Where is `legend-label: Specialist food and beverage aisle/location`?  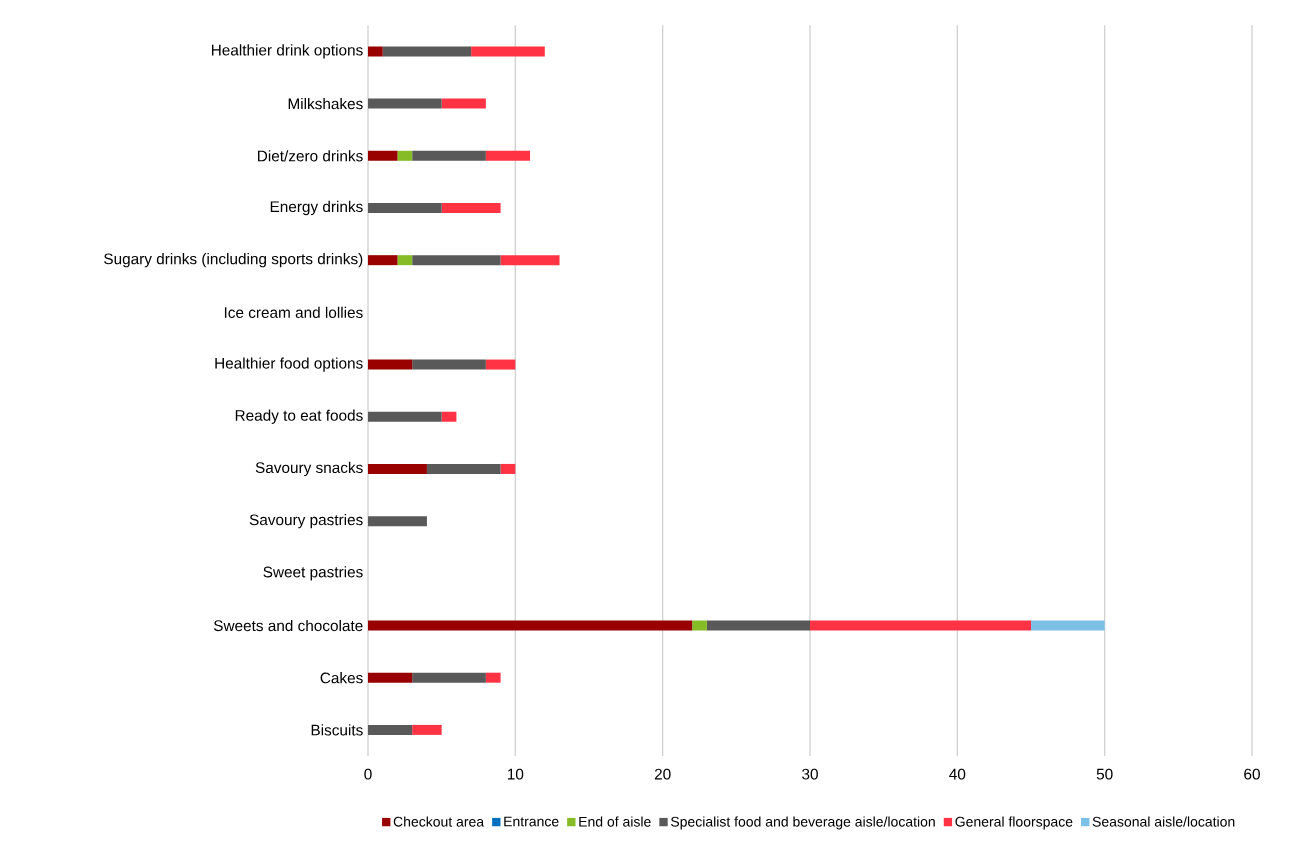 legend-label: Specialist food and beverage aisle/location is located at coordinates (802, 823).